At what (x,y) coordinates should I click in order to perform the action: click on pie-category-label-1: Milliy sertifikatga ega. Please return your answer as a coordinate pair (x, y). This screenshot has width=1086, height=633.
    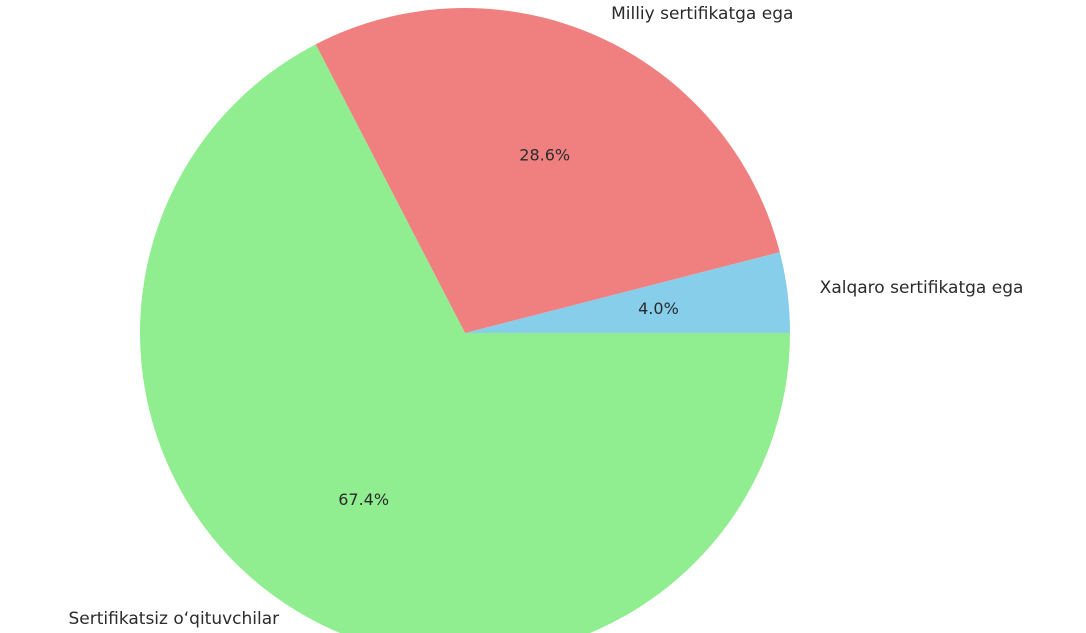
    Looking at the image, I should click on (702, 14).